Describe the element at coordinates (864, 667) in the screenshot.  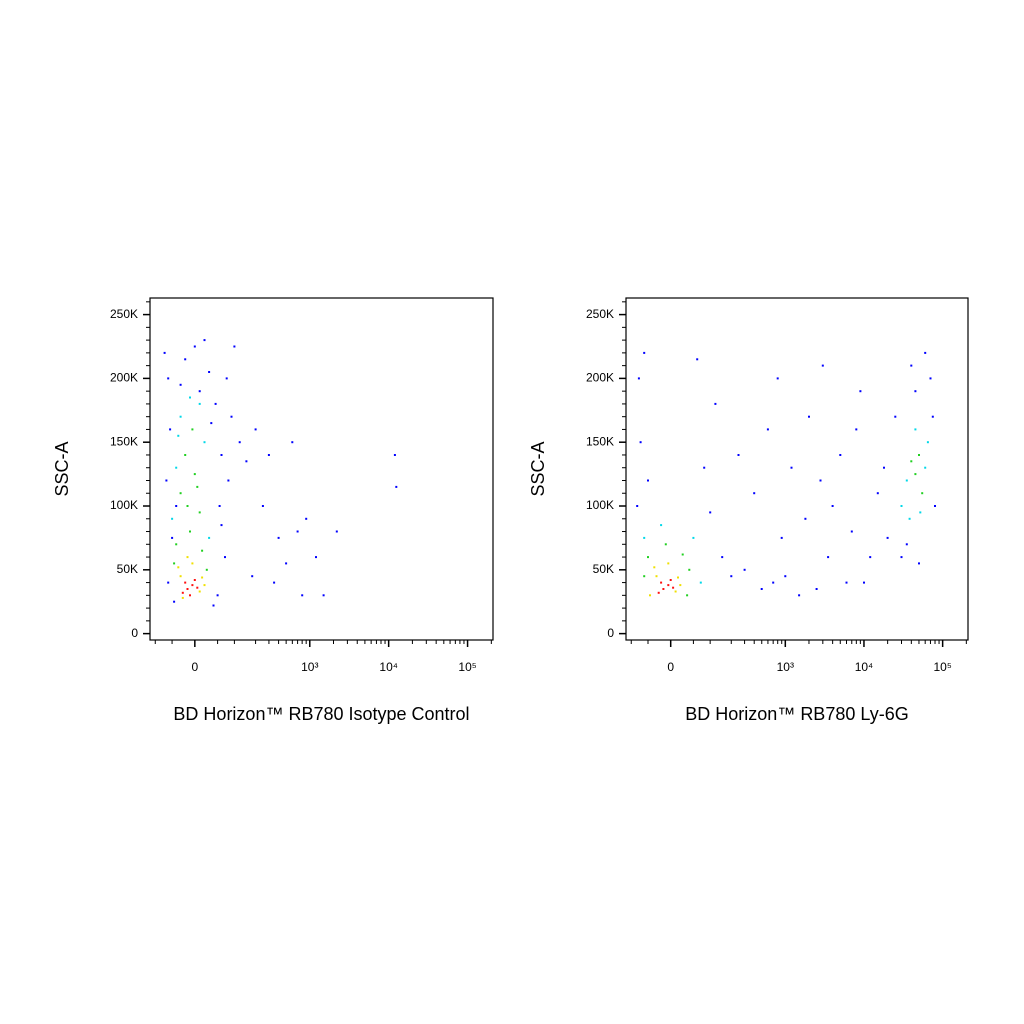
I see `x-tick-label: 10⁴` at that location.